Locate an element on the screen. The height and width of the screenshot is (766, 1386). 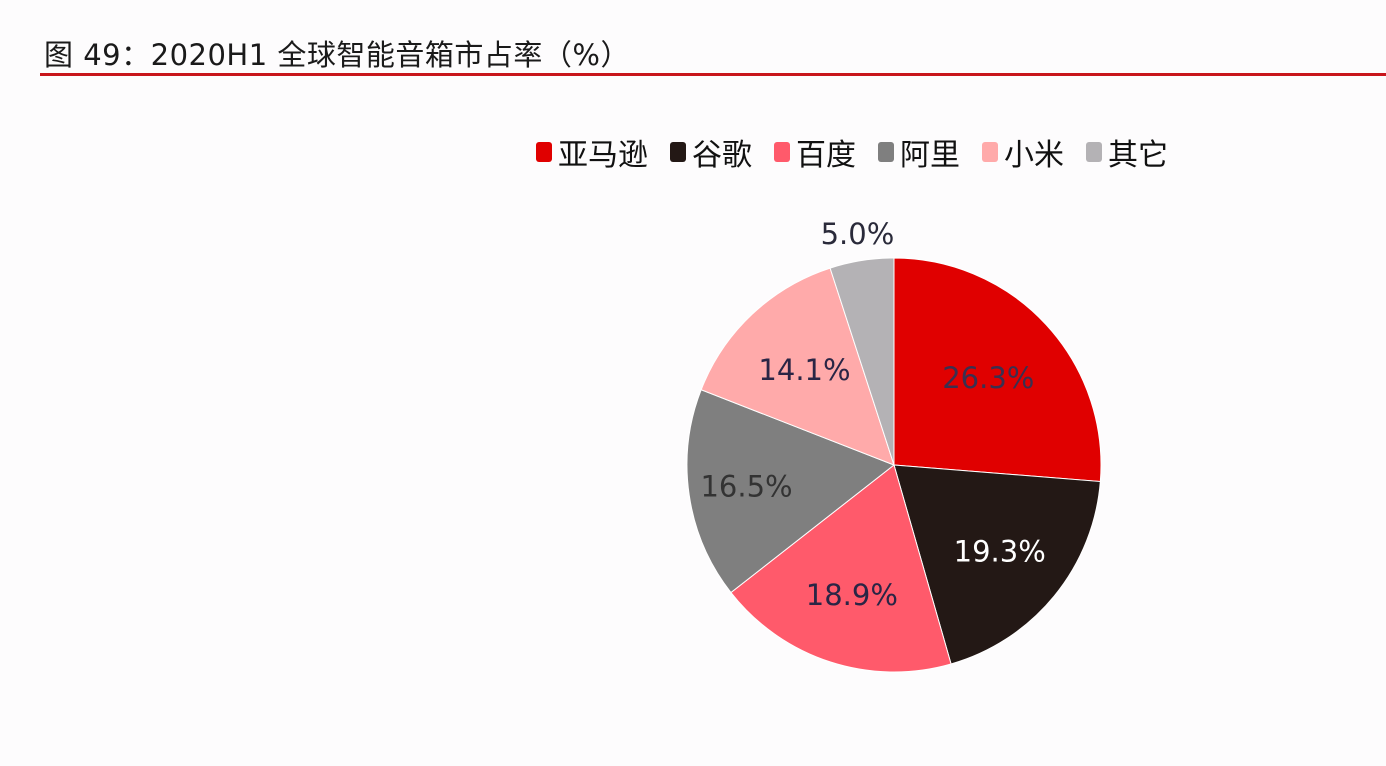
legend-item: 亚马逊 is located at coordinates (592, 152).